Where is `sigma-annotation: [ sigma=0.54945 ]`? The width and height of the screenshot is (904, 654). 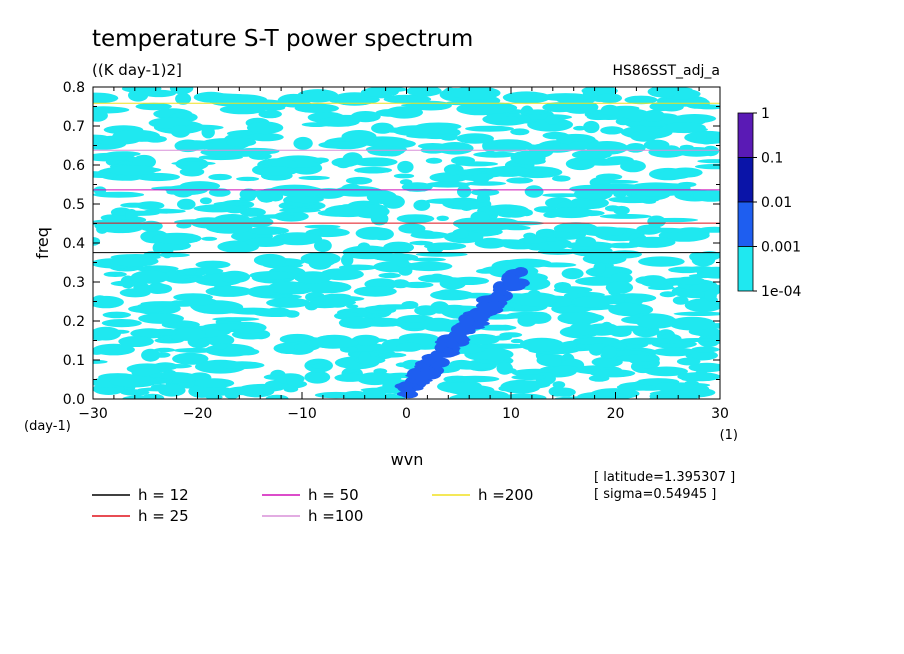 sigma-annotation: [ sigma=0.54945 ] is located at coordinates (655, 494).